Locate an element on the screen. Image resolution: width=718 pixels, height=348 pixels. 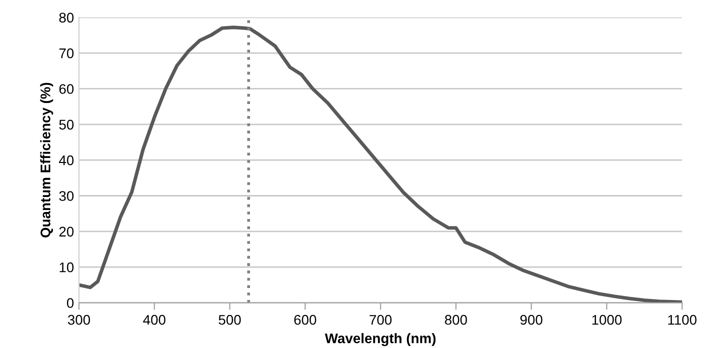
y-tick-label: 20 is located at coordinates (66, 231).